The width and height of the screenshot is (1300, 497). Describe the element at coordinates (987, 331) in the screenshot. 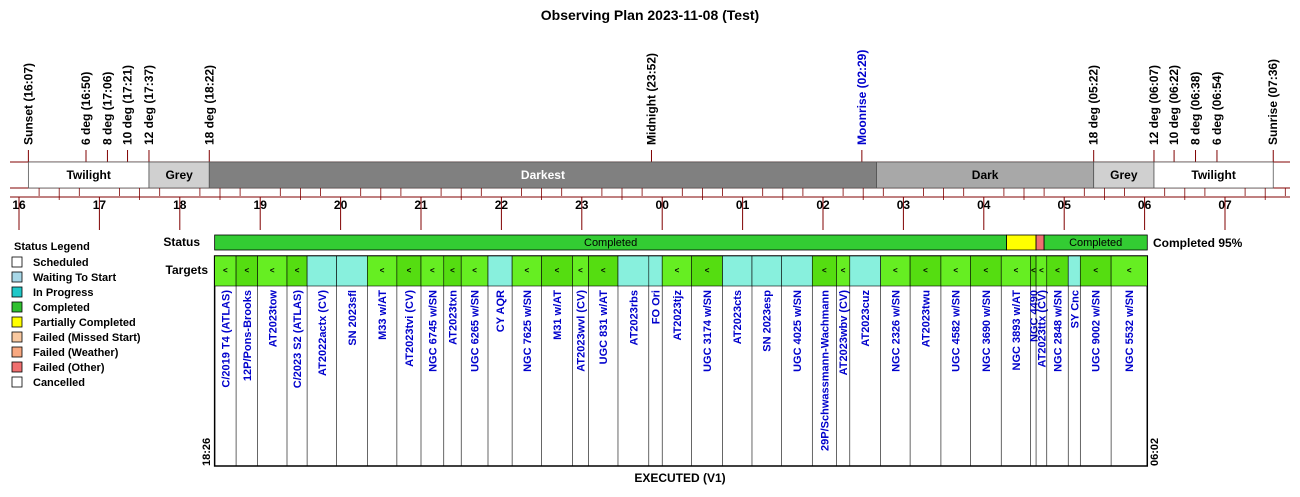

I see `target-name: NGC 3690 w/SN` at that location.